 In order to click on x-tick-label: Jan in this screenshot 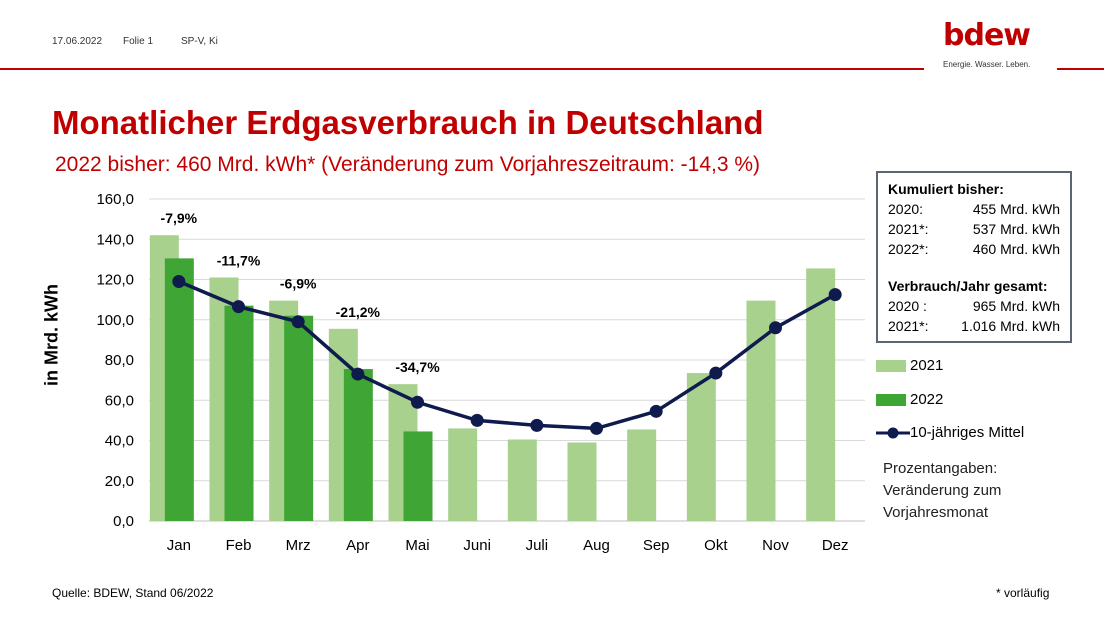, I will do `click(179, 545)`.